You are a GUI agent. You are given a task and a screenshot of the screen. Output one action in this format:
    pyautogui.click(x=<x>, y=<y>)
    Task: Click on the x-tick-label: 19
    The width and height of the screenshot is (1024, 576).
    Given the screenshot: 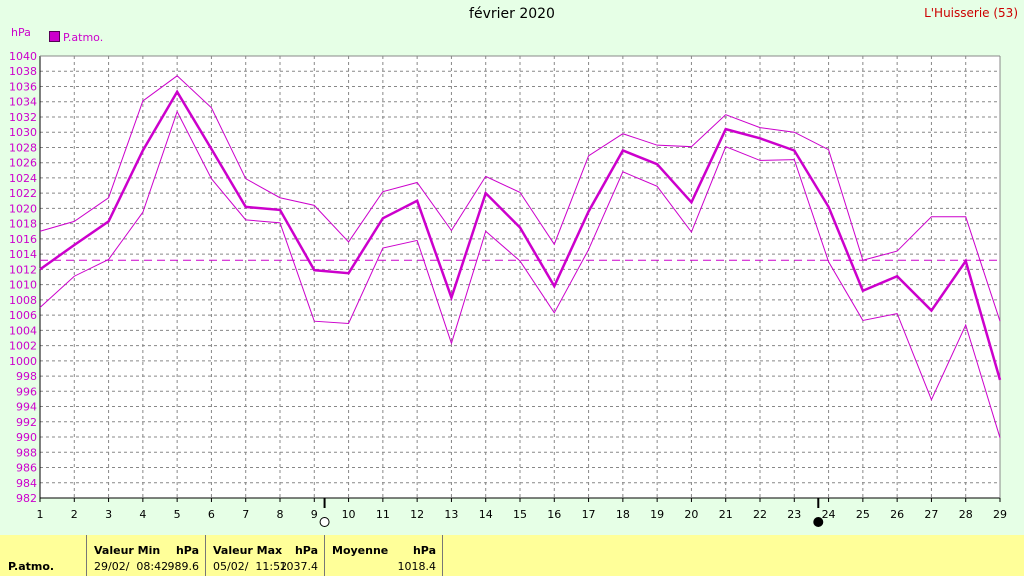 What is the action you would take?
    pyautogui.click(x=657, y=514)
    